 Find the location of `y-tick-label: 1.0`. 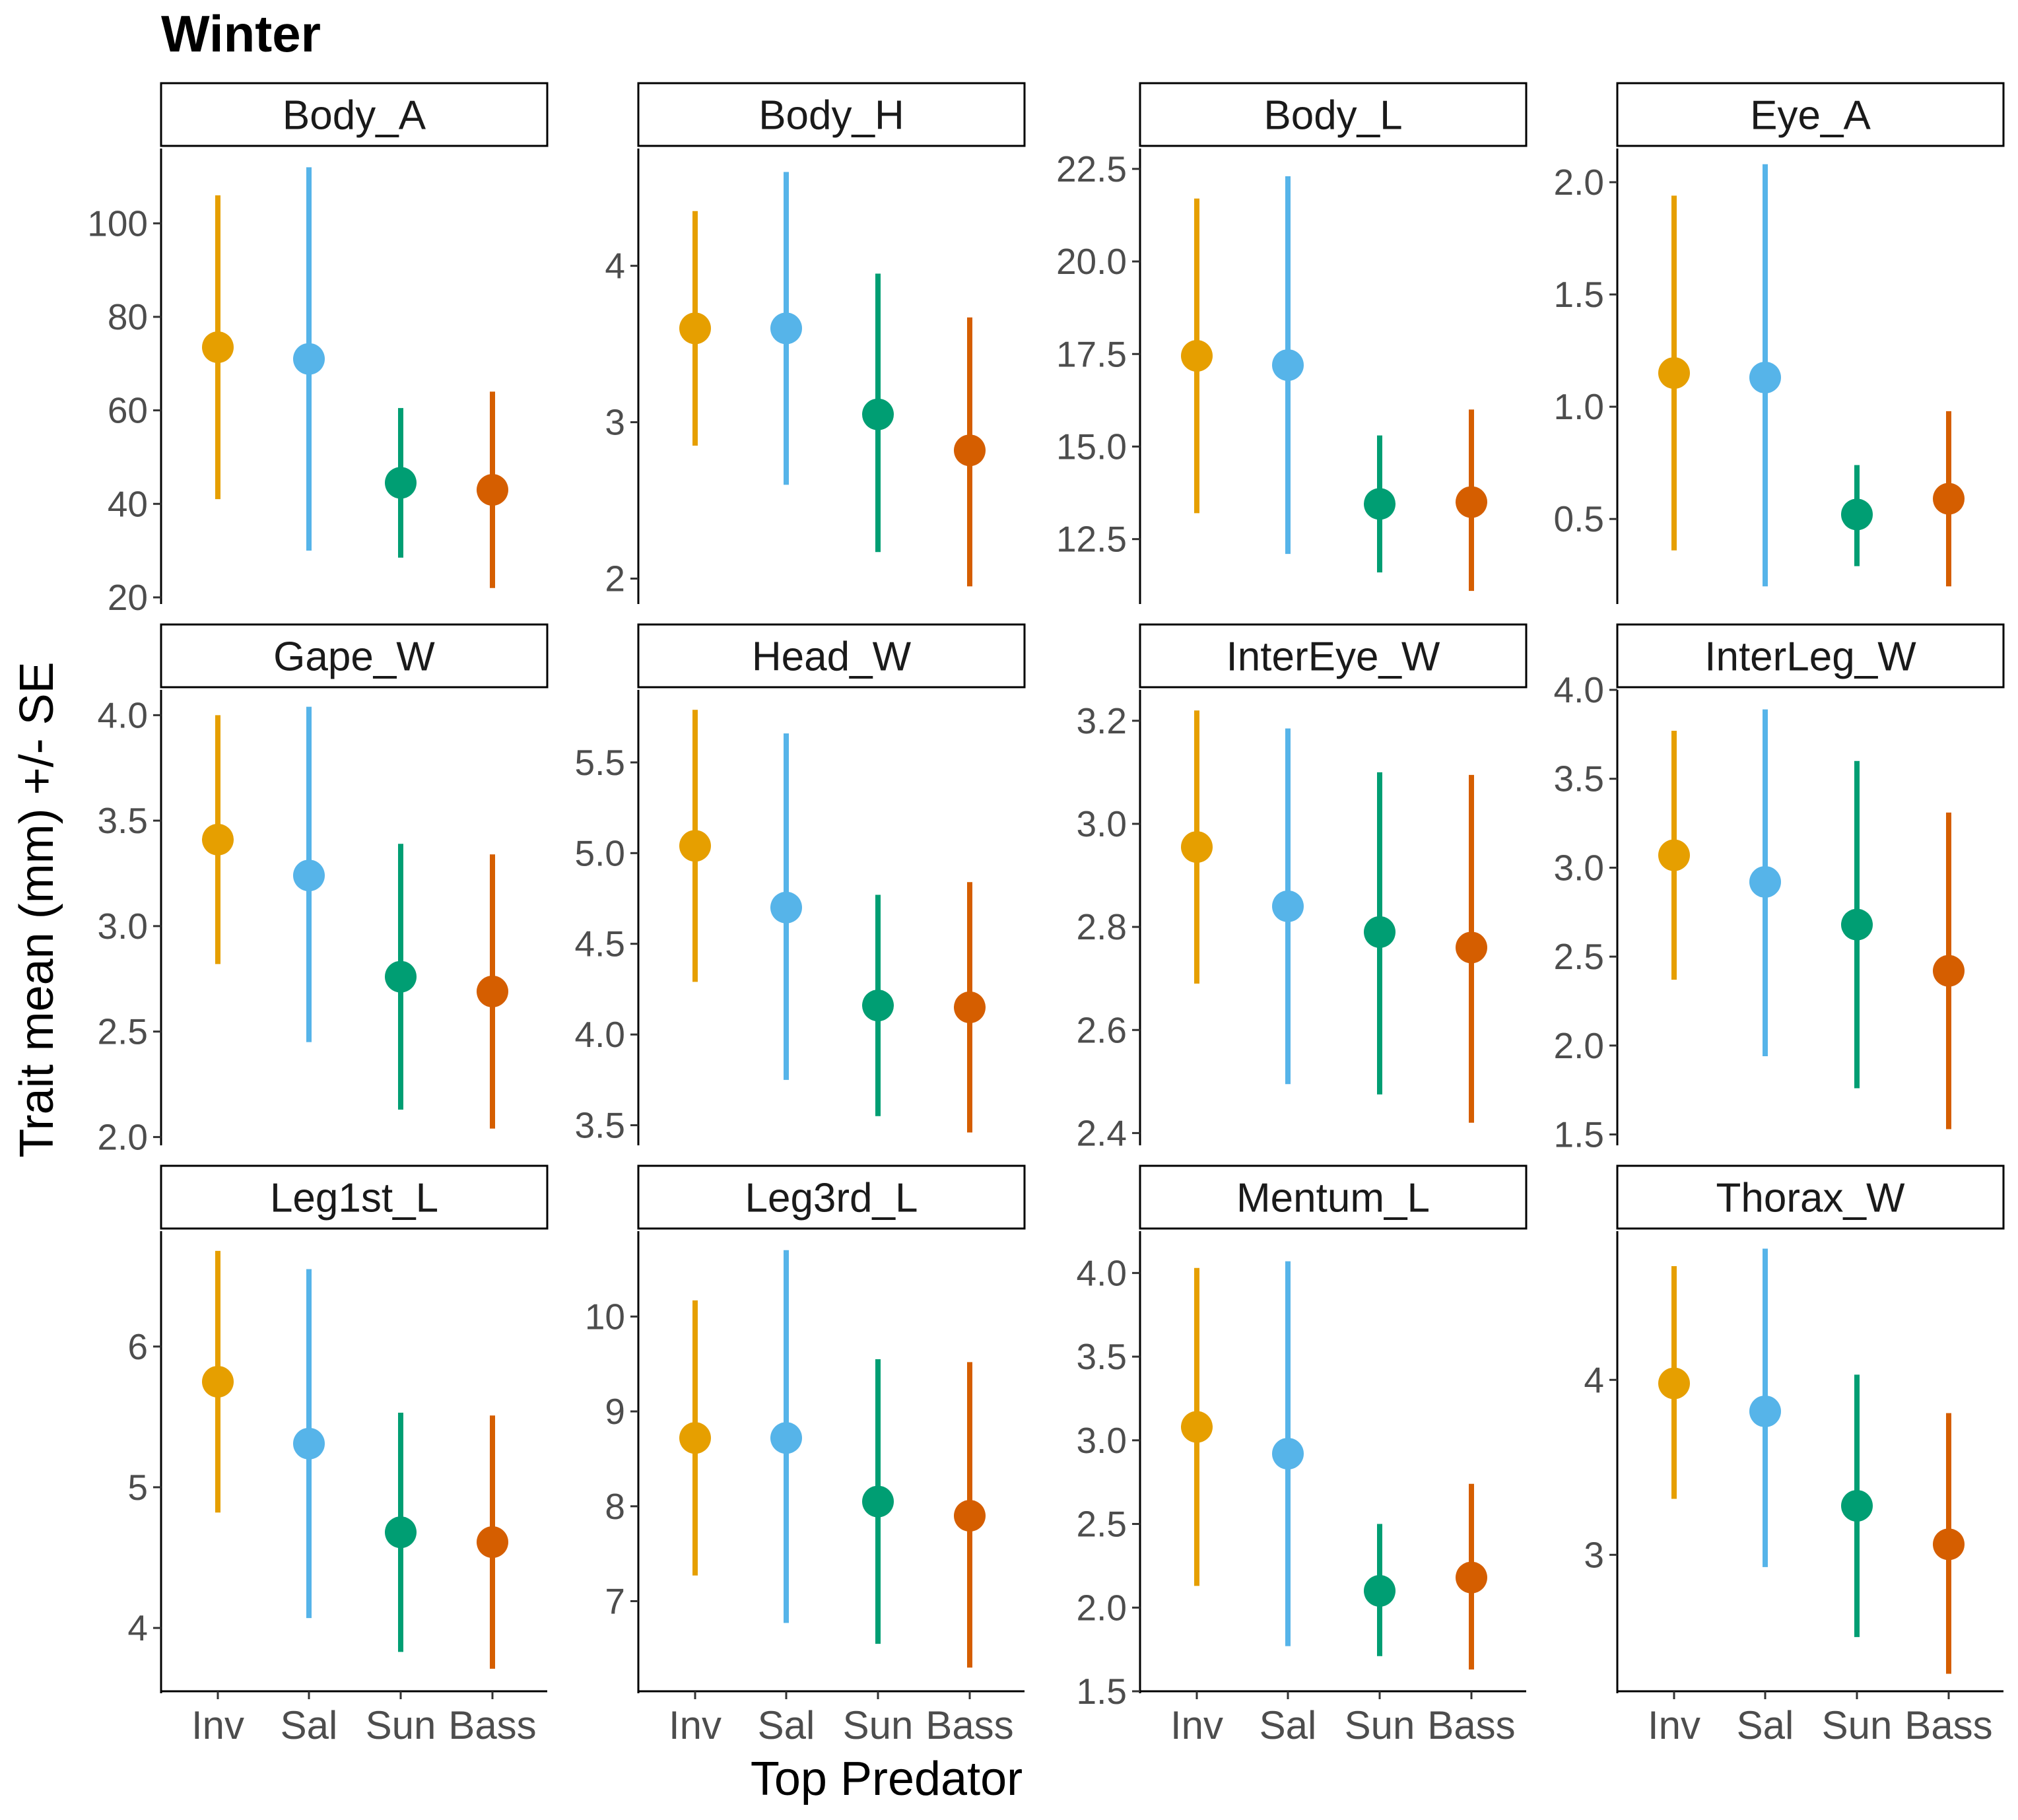

y-tick-label: 1.0 is located at coordinates (1579, 406).